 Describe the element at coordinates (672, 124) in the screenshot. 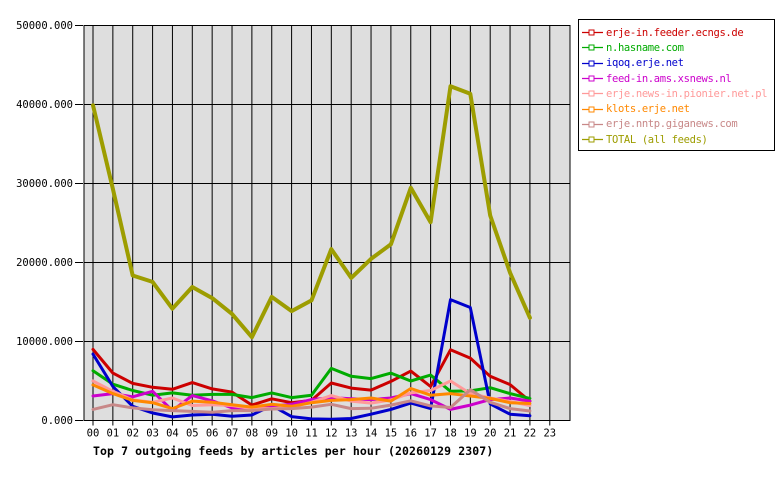

I see `legend-item-label: erje.nntp.giganews.com` at that location.